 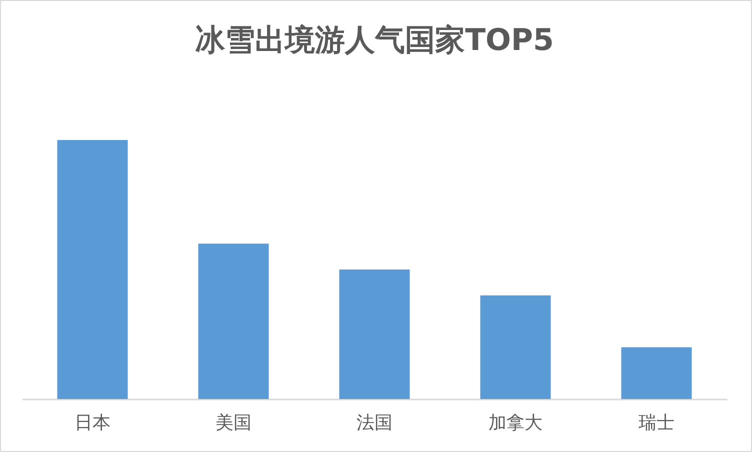 I want to click on x-tick-label: 法国, so click(x=374, y=423).